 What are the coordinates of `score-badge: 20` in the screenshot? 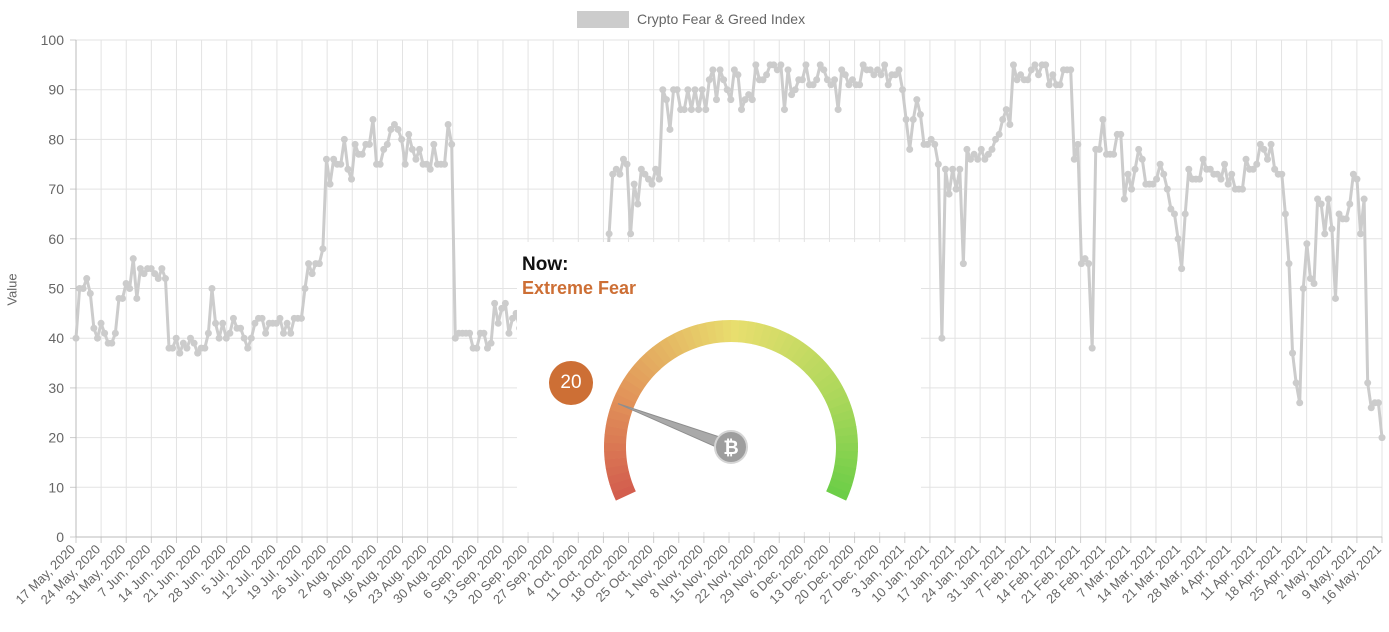 It's located at (571, 383).